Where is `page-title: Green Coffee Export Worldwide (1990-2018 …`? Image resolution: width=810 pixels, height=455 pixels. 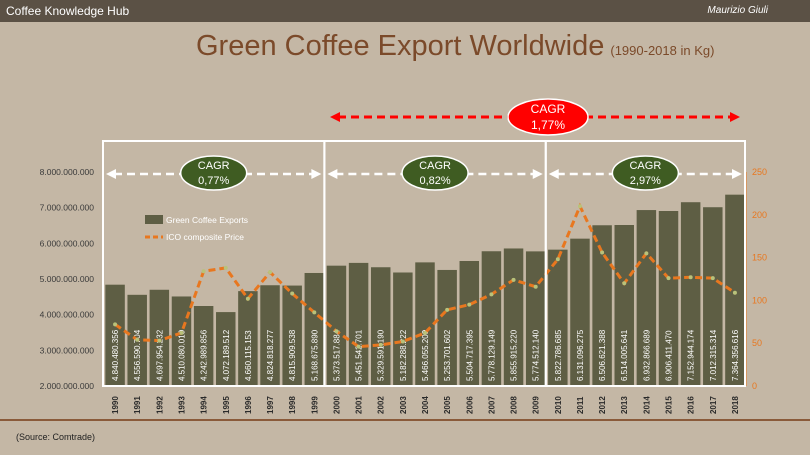
page-title: Green Coffee Export Worldwide (1990-2018 … is located at coordinates (455, 46).